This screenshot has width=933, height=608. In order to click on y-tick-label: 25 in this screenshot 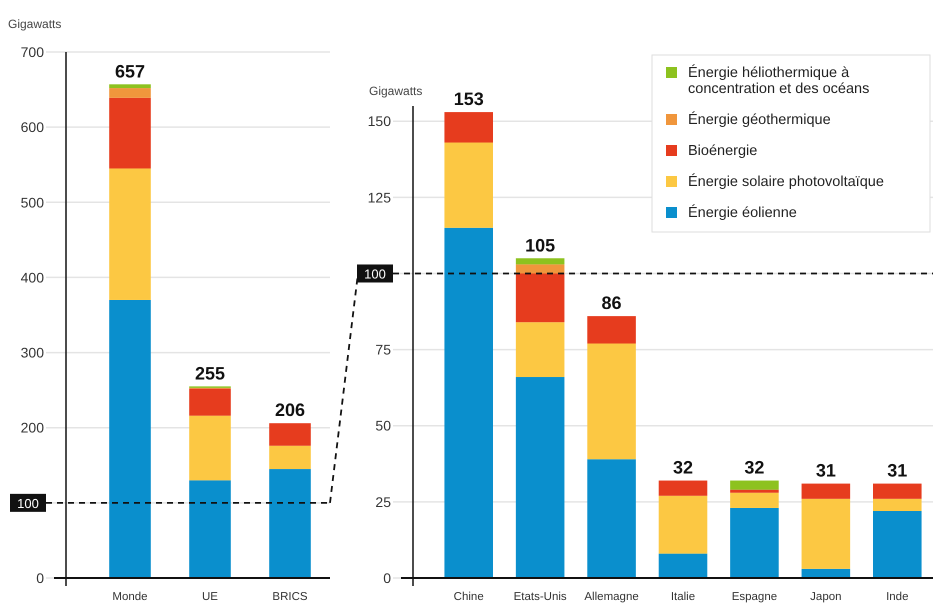, I will do `click(383, 502)`.